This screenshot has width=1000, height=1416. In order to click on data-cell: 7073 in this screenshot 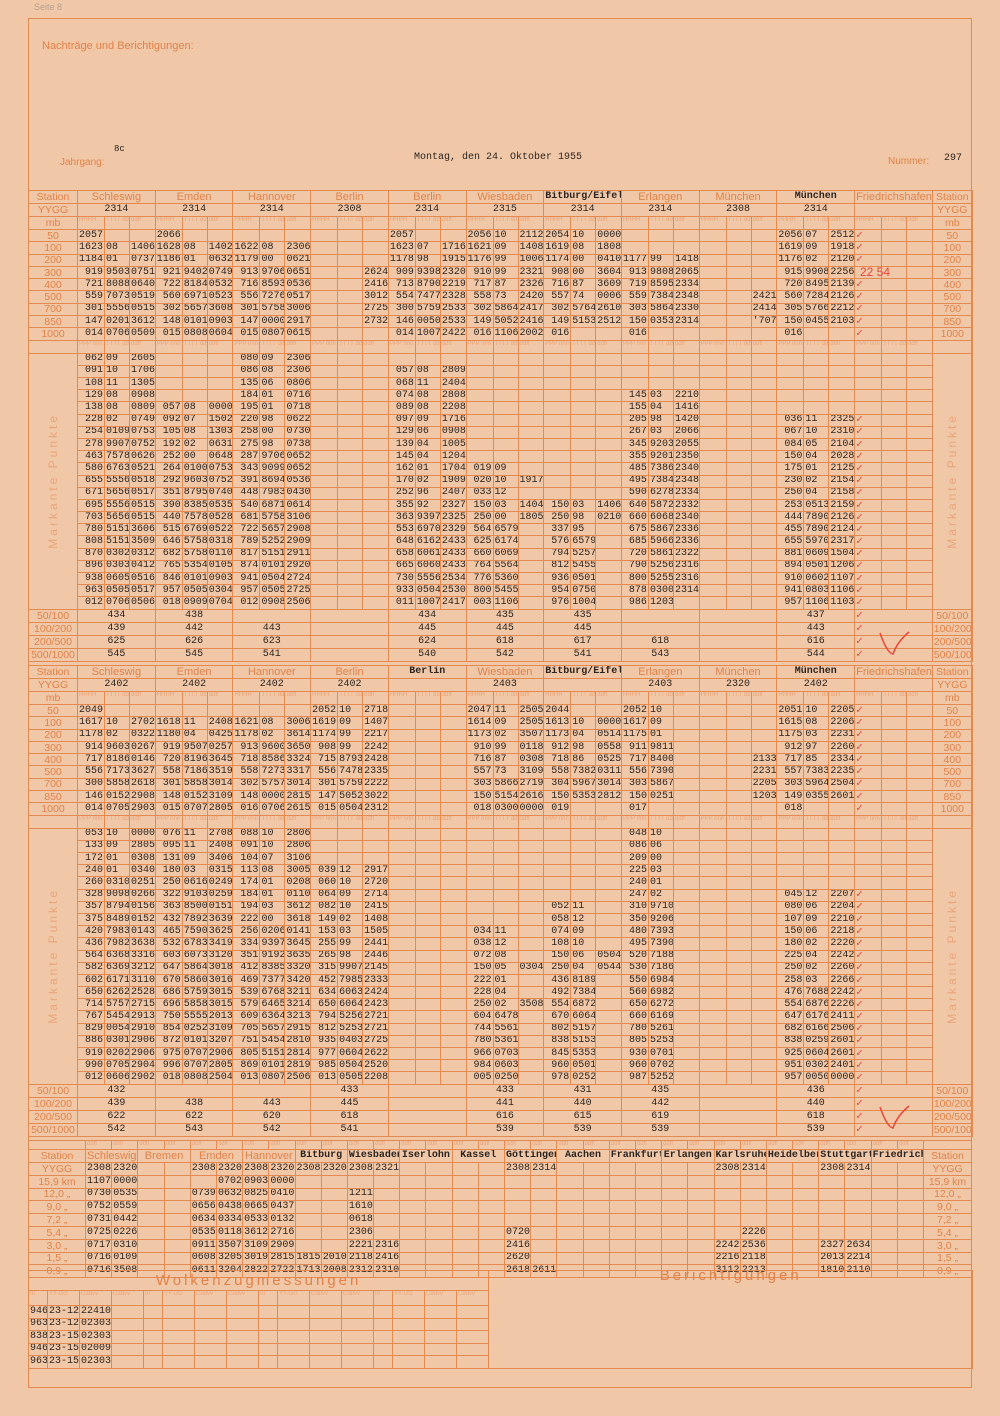, I will do `click(117, 297)`.